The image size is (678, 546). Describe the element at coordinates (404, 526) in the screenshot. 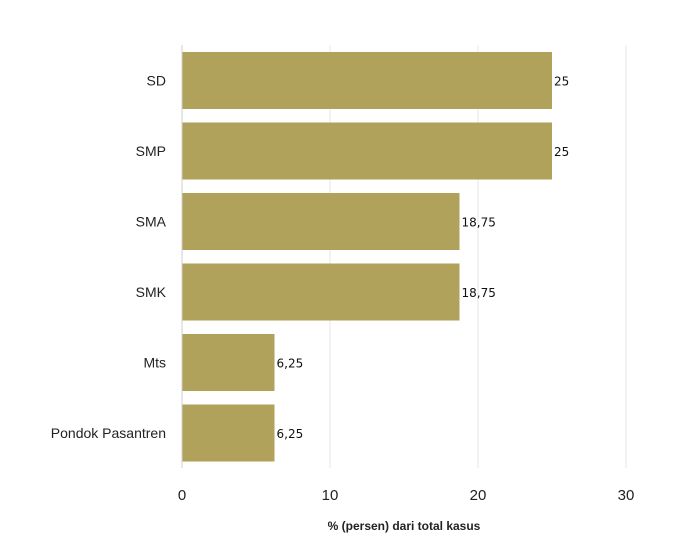

I see `x-axis-title: % (persen) dari total kasus` at that location.